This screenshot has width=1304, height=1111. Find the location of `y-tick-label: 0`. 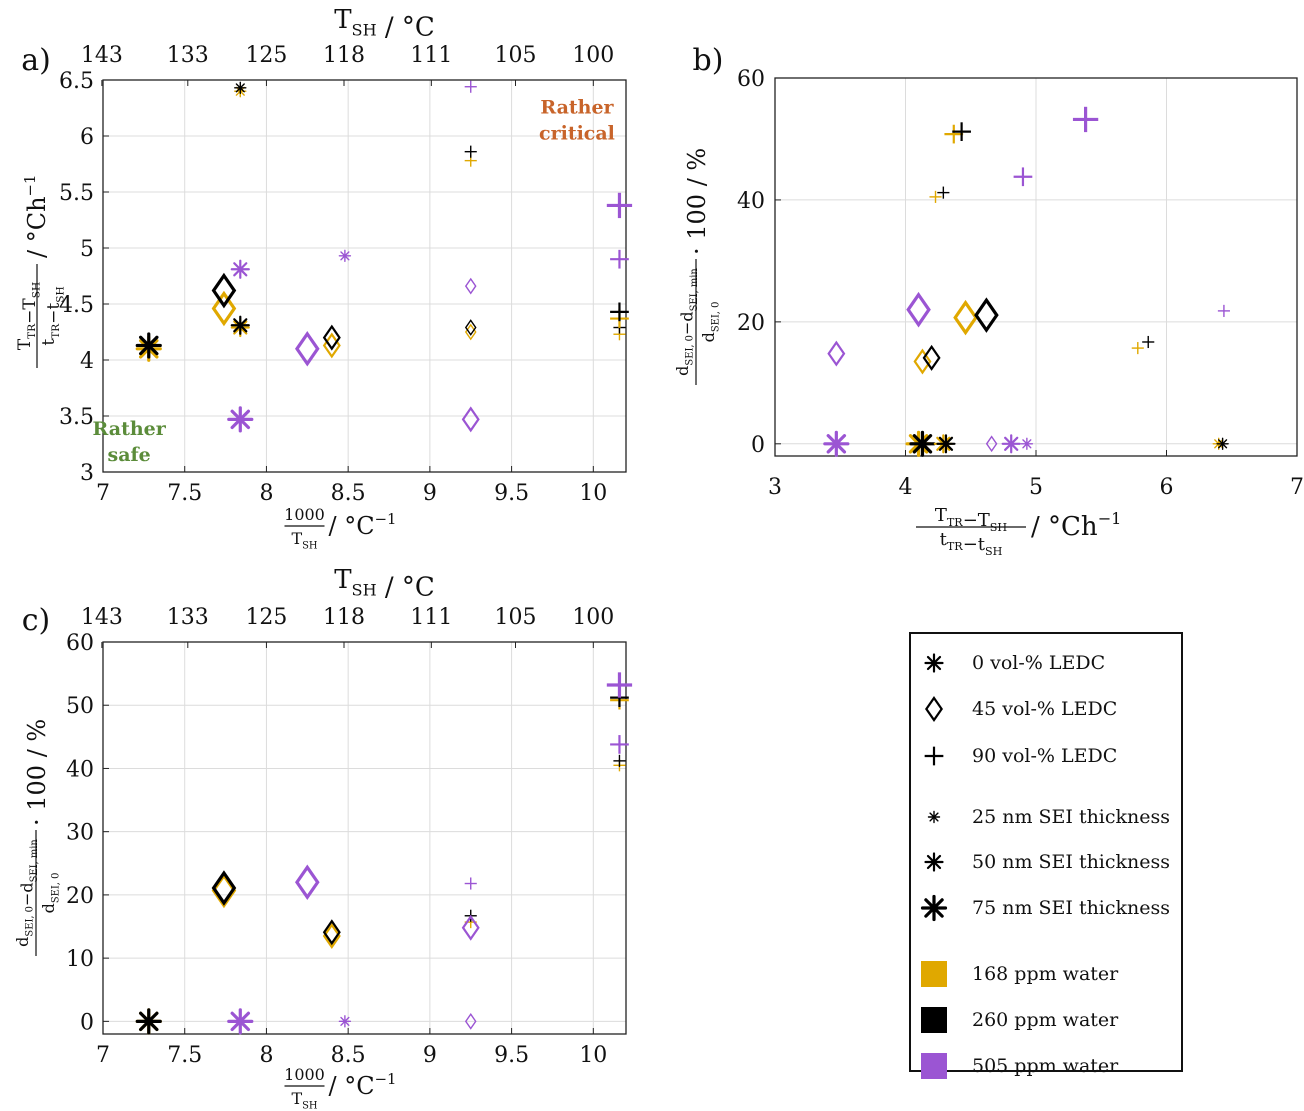

y-tick-label: 0 is located at coordinates (87, 1022).